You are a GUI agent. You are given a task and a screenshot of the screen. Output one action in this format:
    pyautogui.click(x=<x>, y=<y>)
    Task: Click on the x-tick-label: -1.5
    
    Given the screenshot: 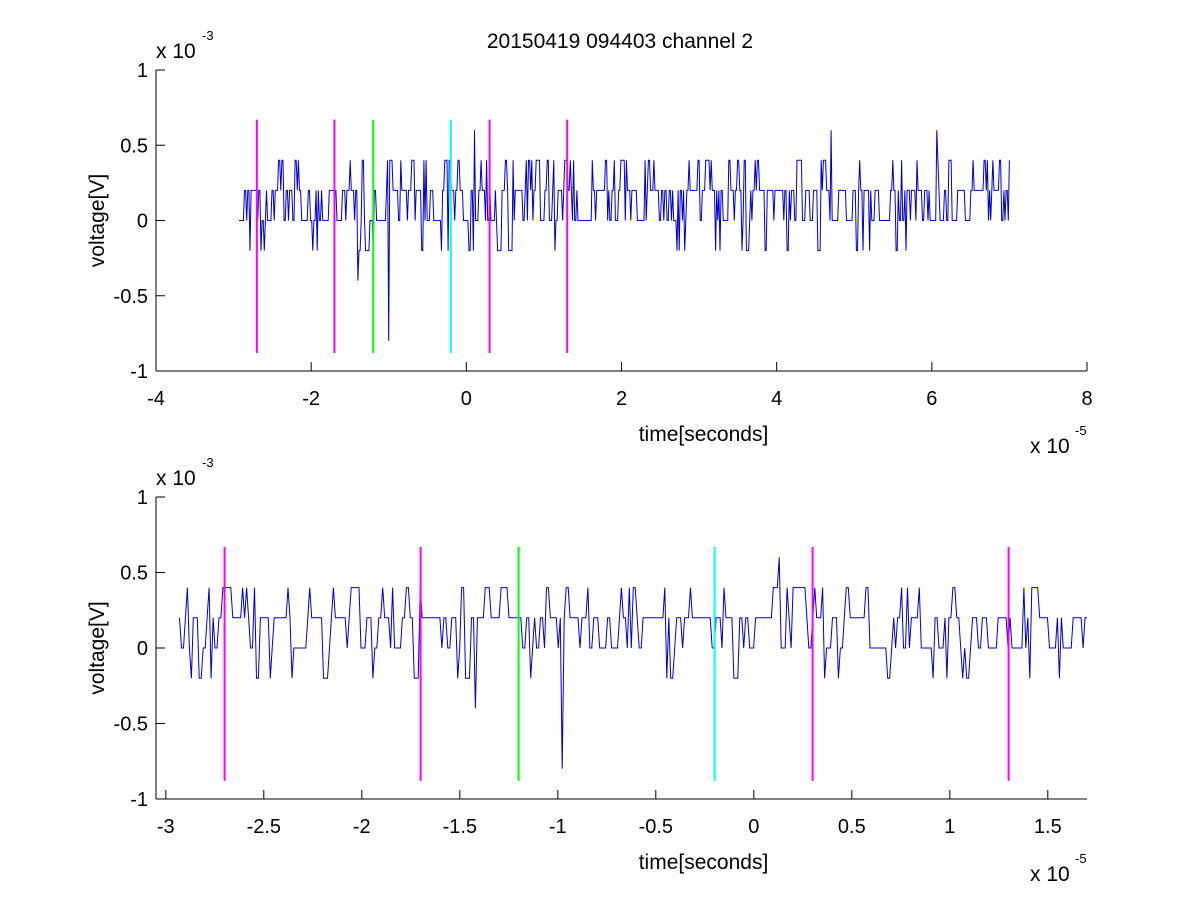 What is the action you would take?
    pyautogui.click(x=460, y=827)
    